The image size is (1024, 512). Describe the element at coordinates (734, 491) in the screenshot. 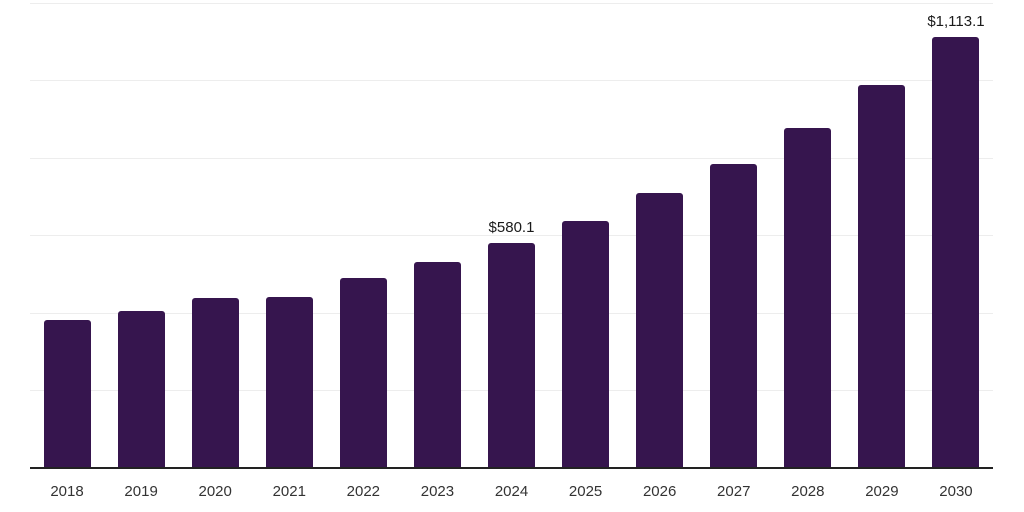

I see `x-tick-2027: 2027` at that location.